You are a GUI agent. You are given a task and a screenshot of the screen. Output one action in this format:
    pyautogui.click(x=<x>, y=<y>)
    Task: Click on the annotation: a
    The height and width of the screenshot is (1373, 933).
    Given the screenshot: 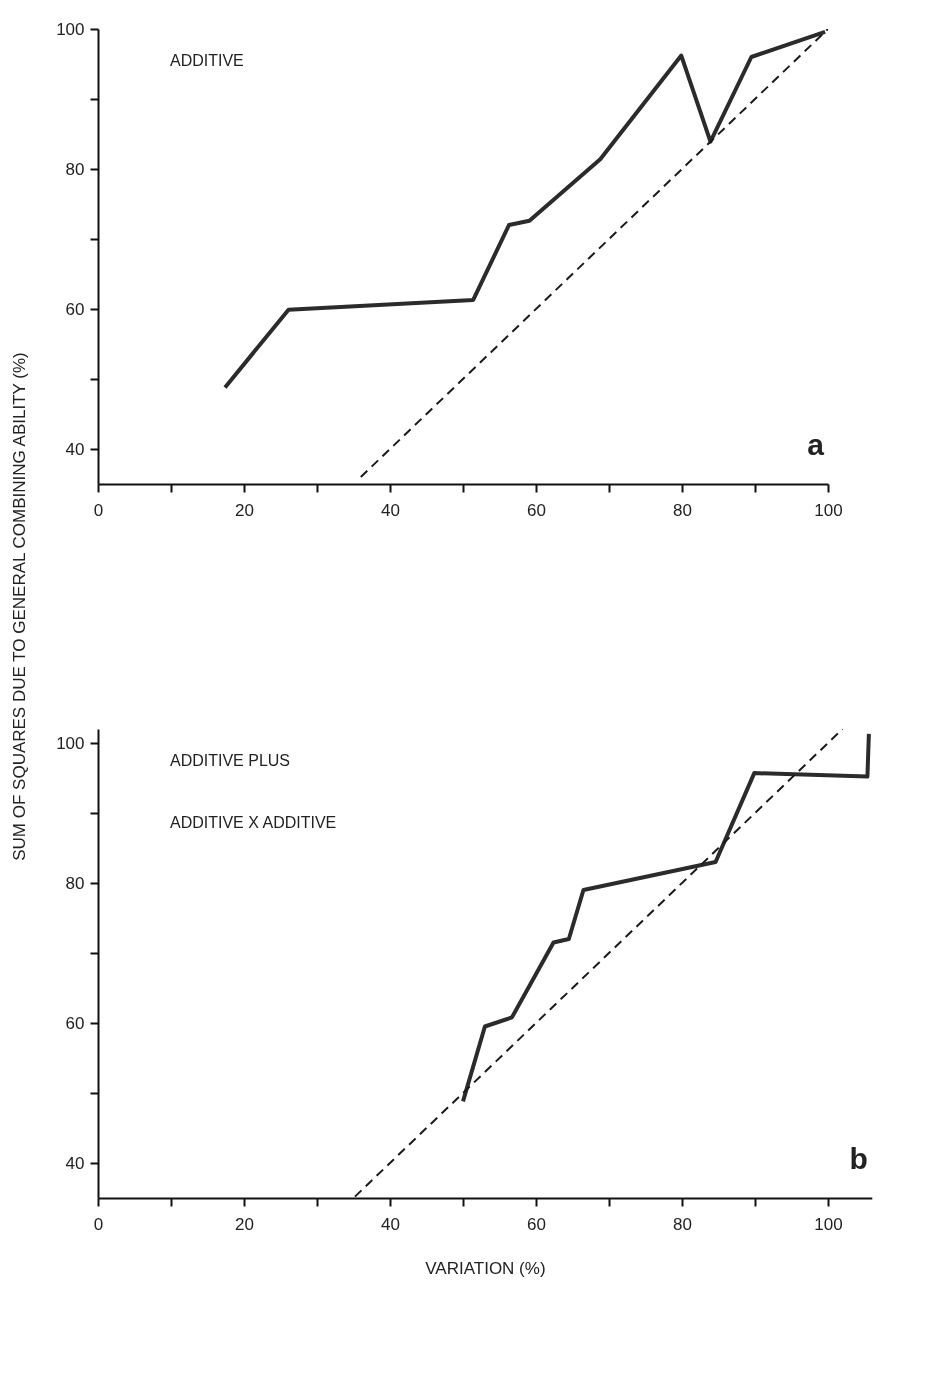 What is the action you would take?
    pyautogui.click(x=816, y=444)
    